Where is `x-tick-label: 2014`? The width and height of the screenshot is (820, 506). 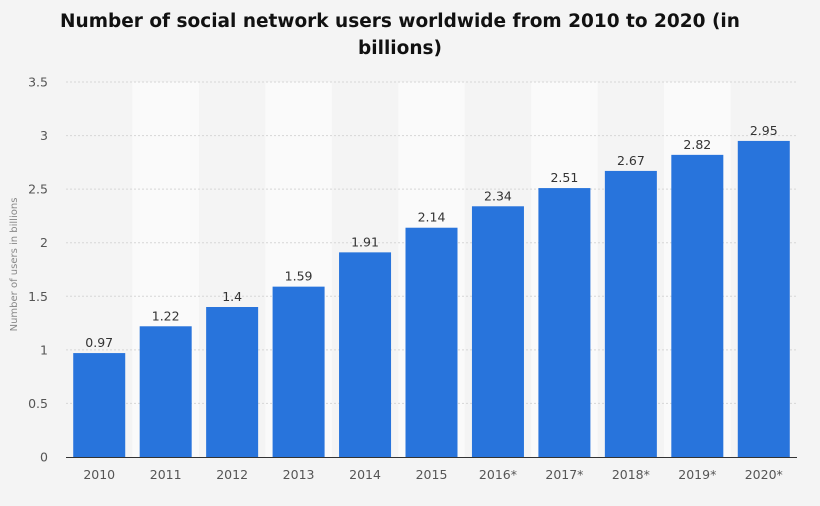
x-tick-label: 2014 is located at coordinates (365, 474).